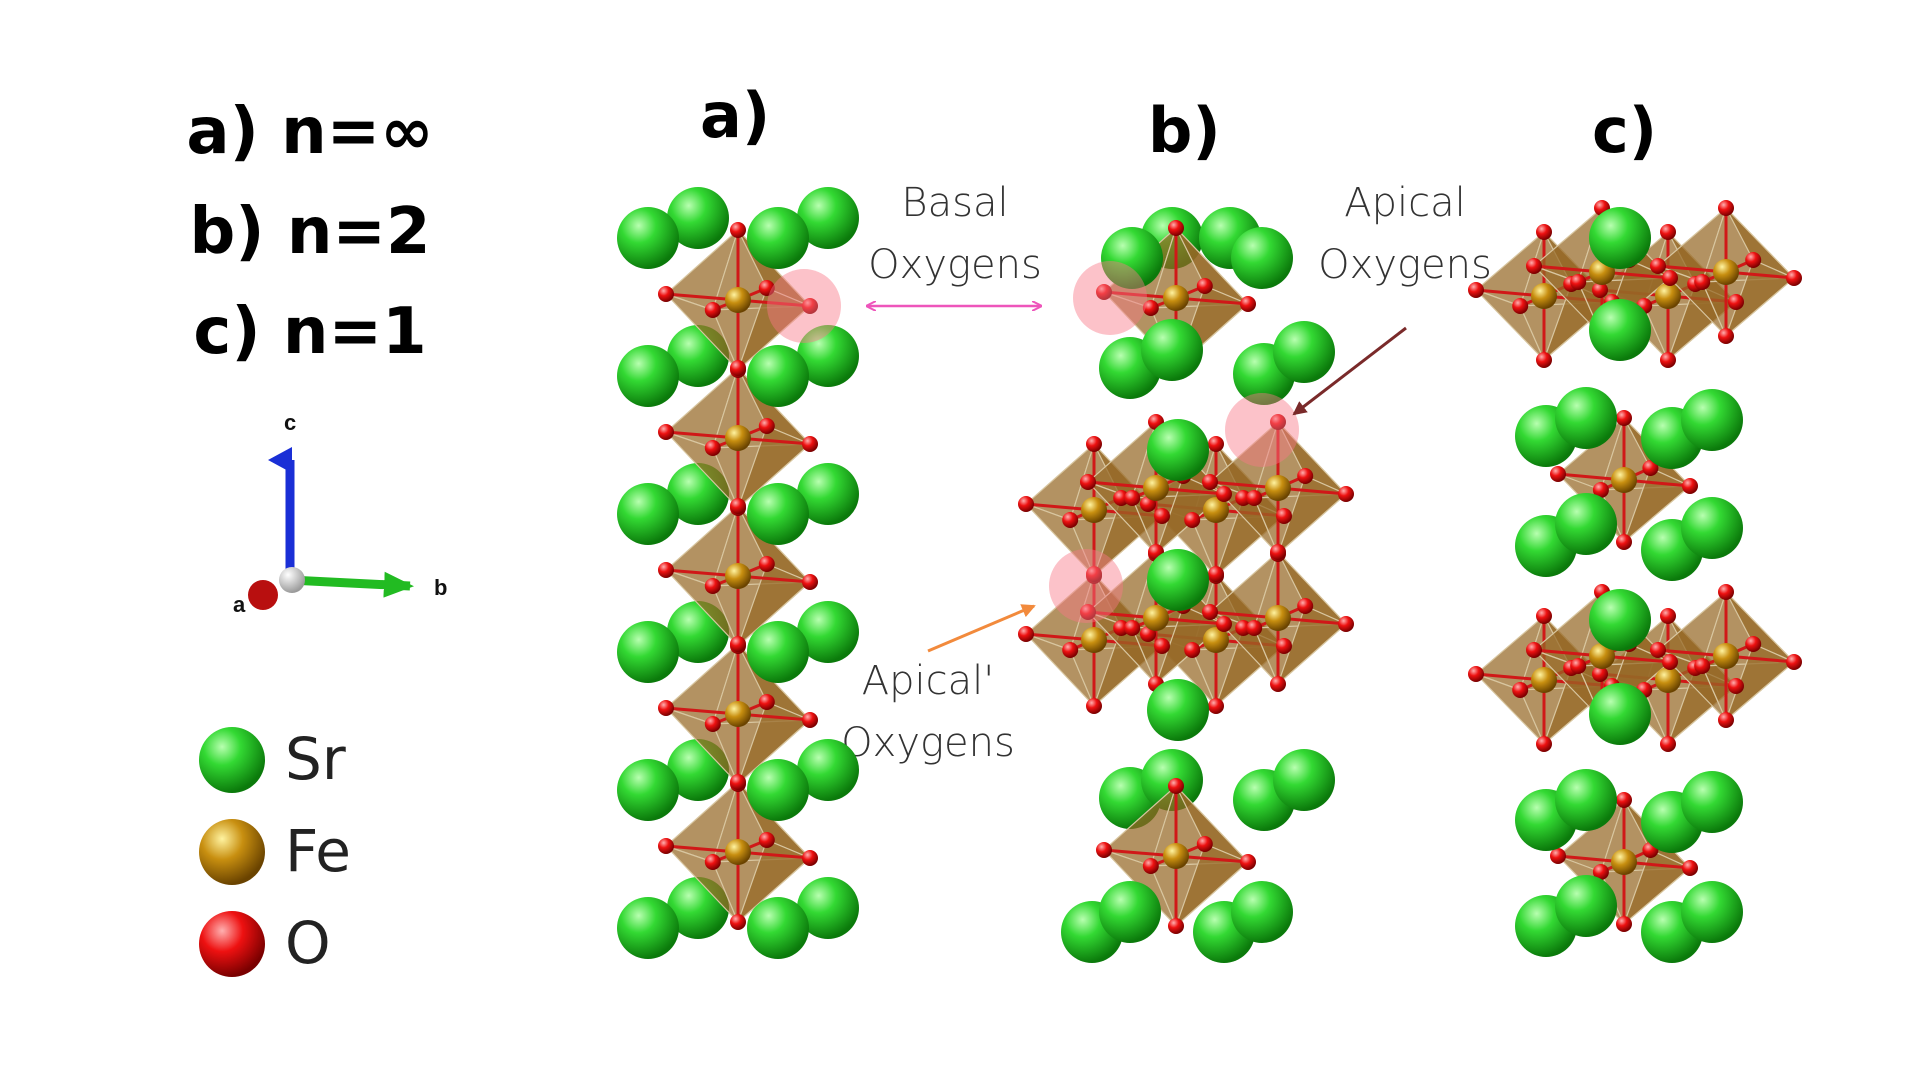 This screenshot has height=1080, width=1920. I want to click on axis-label-c: c, so click(290, 422).